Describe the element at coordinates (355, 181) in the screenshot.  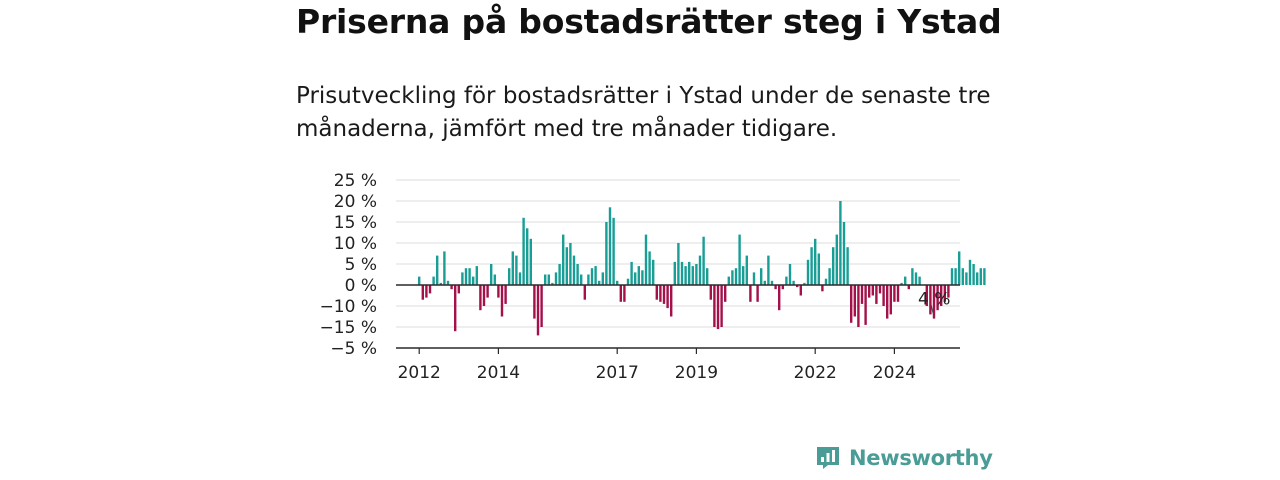
I see `y-tick-label: 25 %` at that location.